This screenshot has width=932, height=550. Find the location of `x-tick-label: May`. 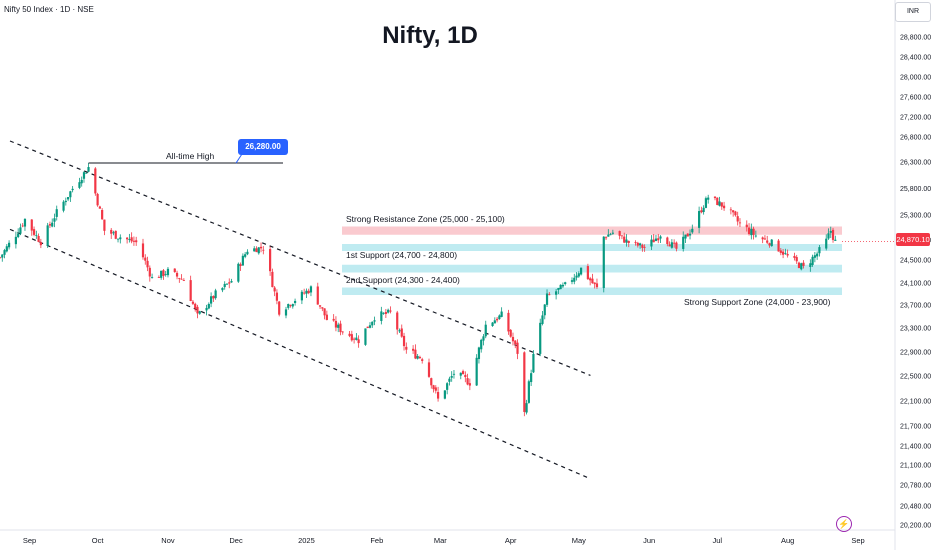

x-tick-label: May is located at coordinates (579, 540).